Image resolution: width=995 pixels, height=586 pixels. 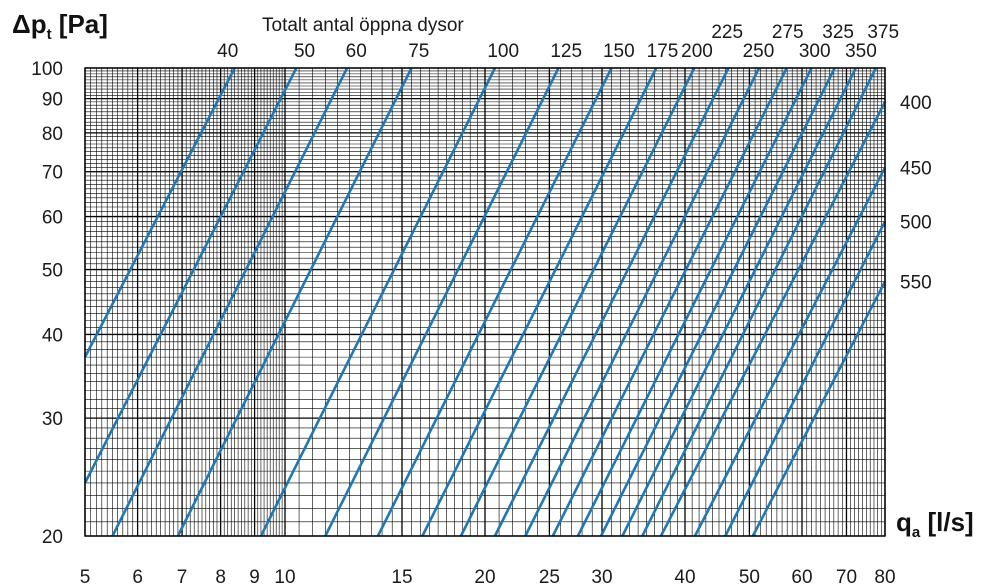 What do you see at coordinates (52, 335) in the screenshot?
I see `y-tick-label: 40` at bounding box center [52, 335].